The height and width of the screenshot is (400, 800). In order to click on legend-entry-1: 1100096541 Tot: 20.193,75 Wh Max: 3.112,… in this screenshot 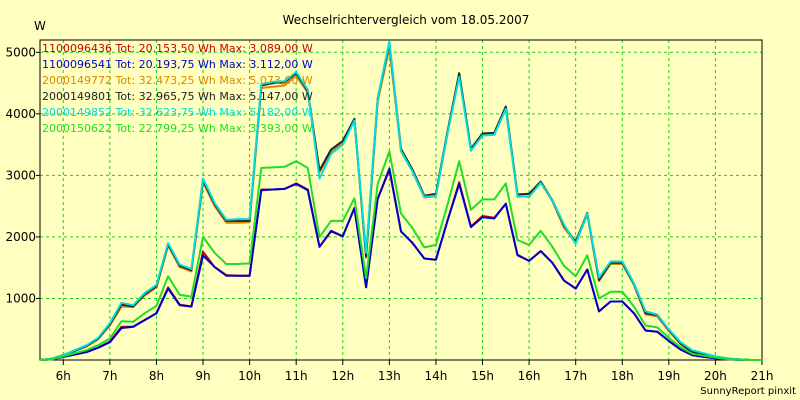, I will do `click(177, 64)`.